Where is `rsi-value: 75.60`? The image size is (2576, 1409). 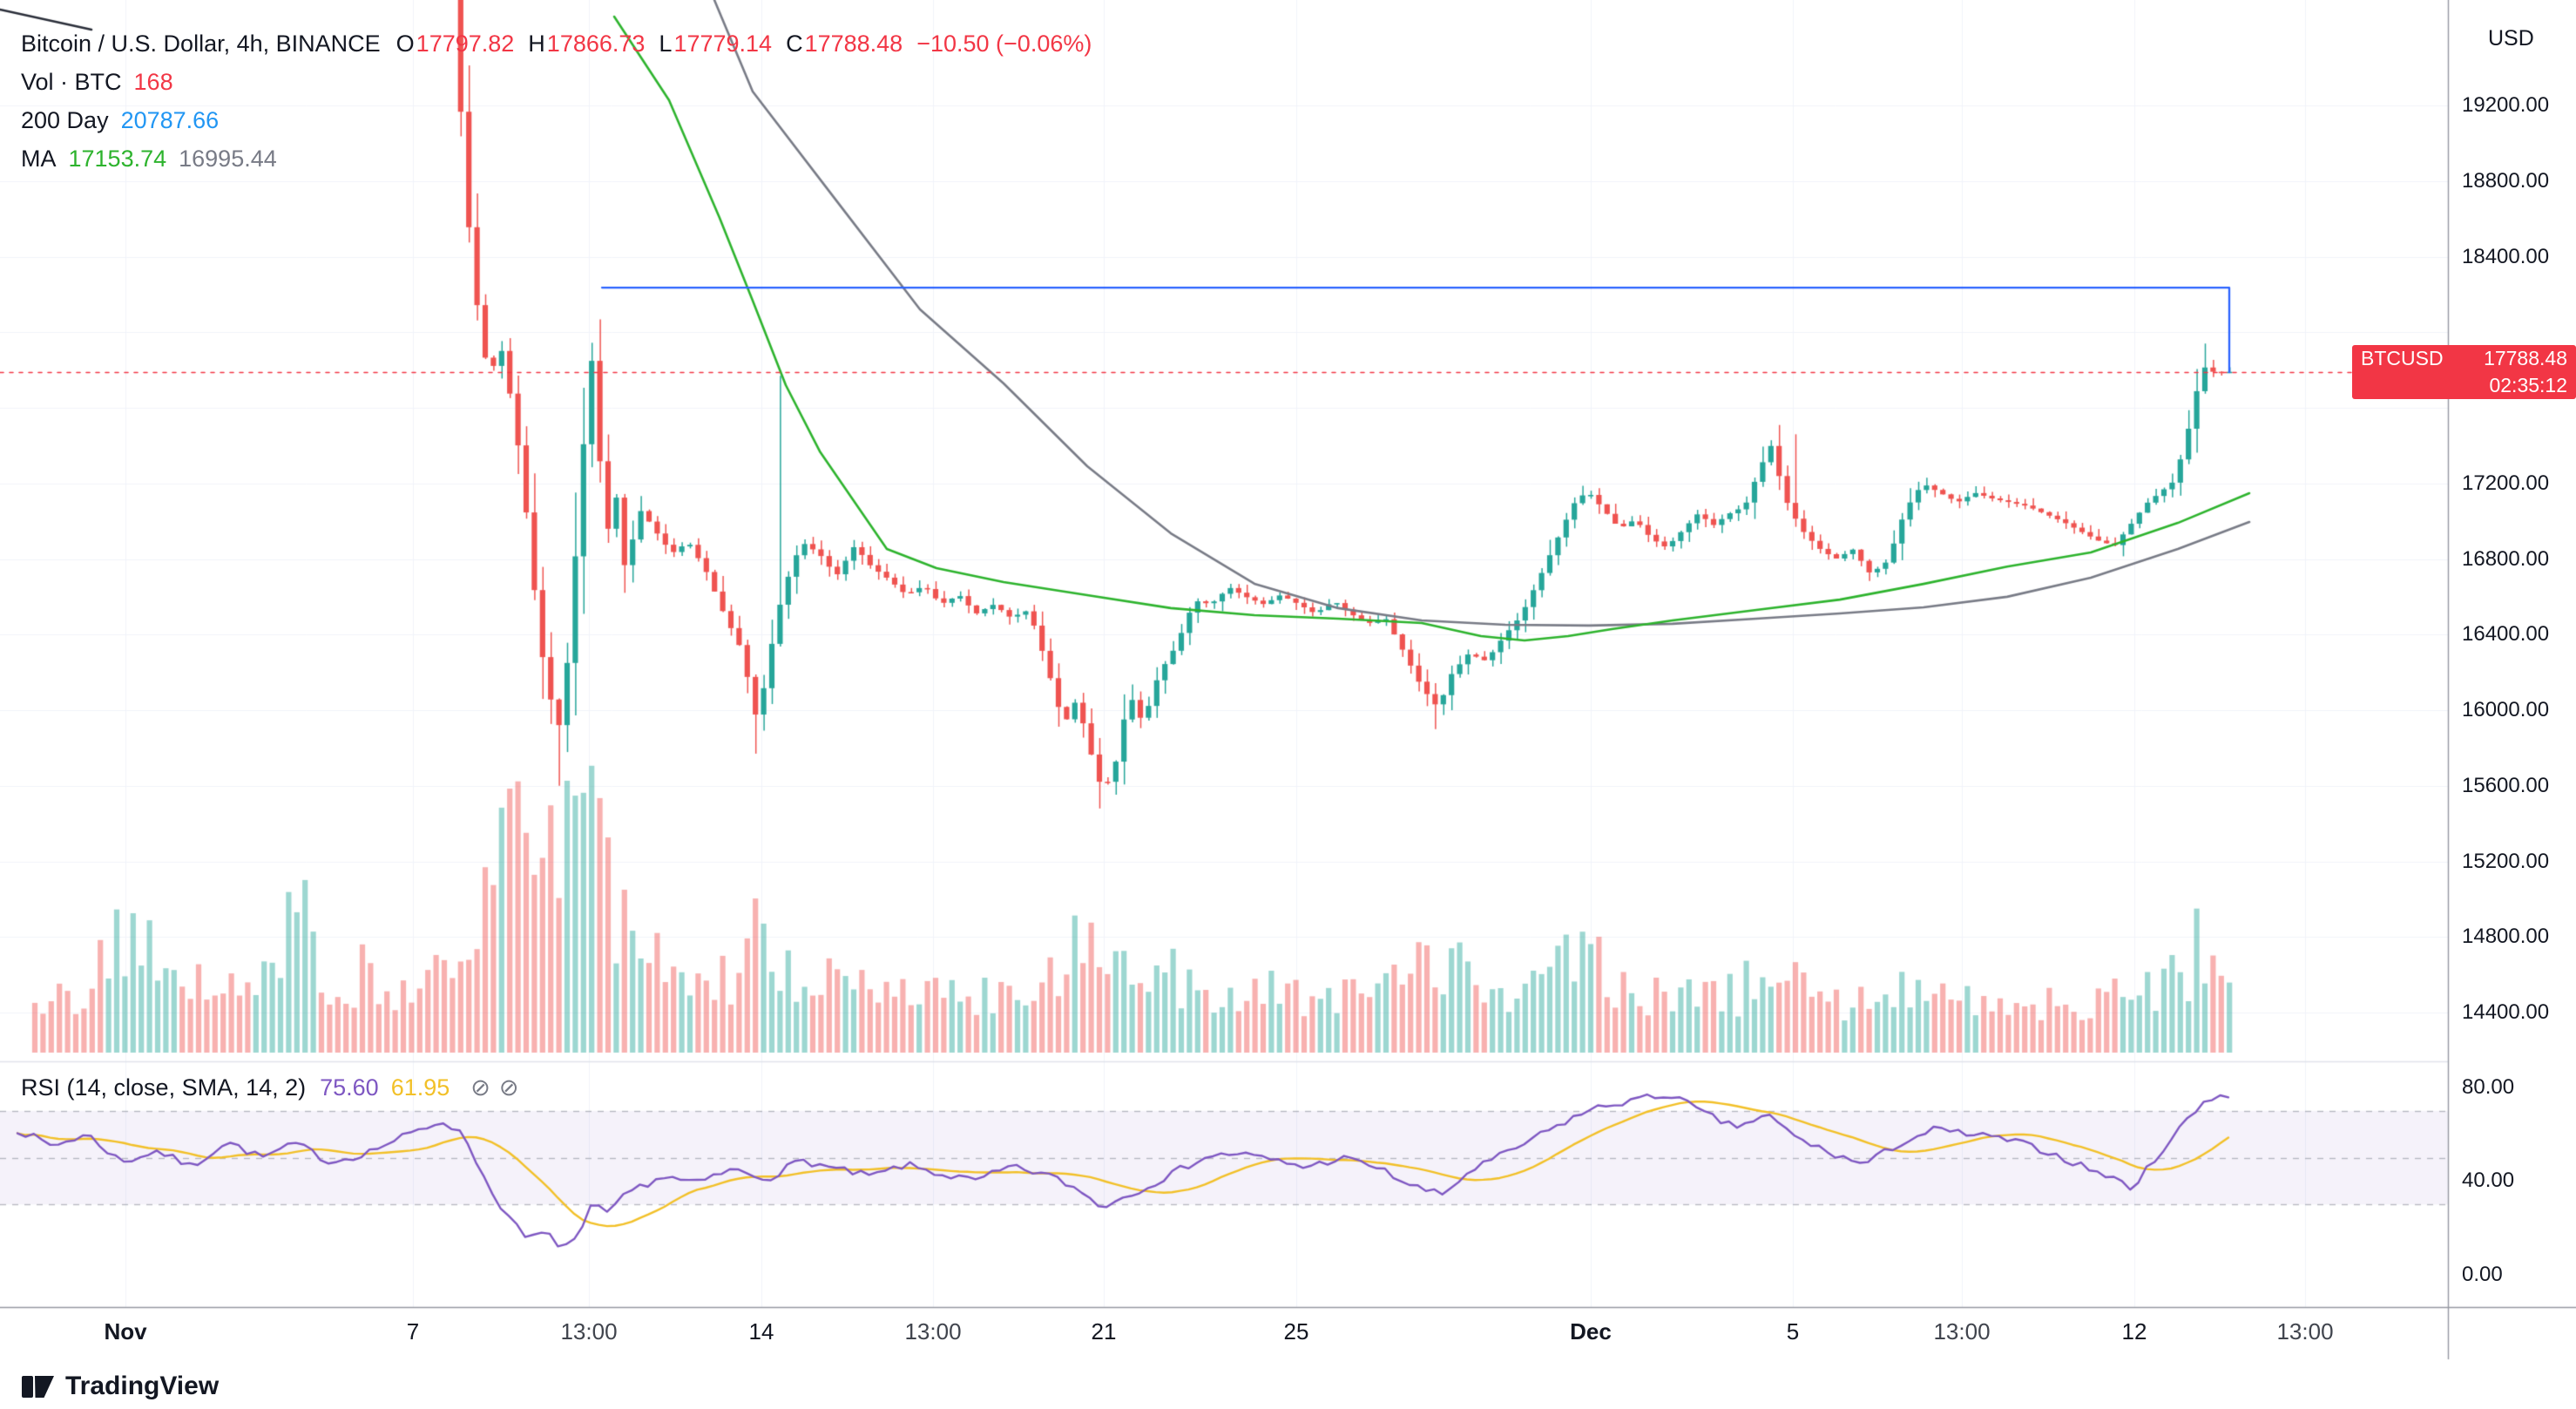
rsi-value: 75.60 is located at coordinates (349, 1087).